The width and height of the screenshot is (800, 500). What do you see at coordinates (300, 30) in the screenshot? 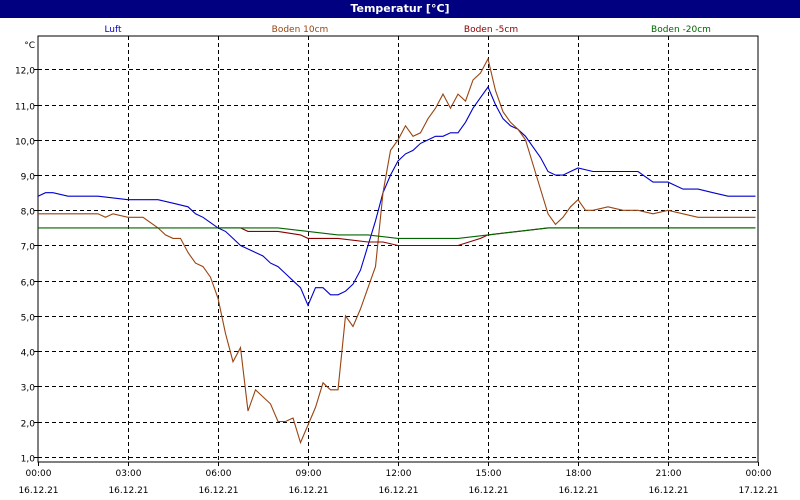
I see `legend-entry: Boden 10cm` at bounding box center [300, 30].